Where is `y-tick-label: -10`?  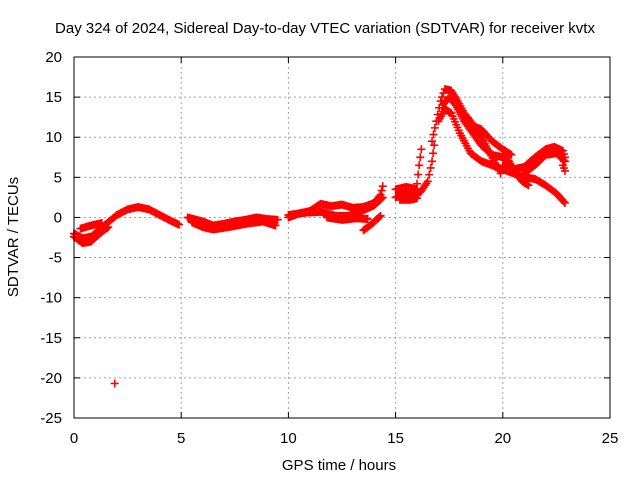
y-tick-label: -10 is located at coordinates (51, 298).